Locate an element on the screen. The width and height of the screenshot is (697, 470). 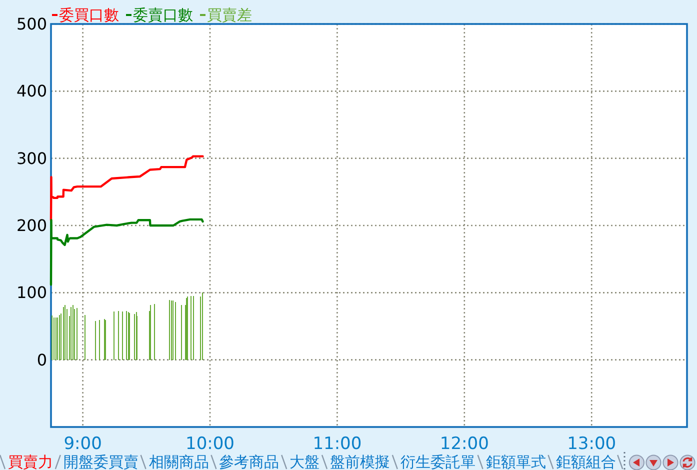
x-tick-label: 9:00 is located at coordinates (83, 444).